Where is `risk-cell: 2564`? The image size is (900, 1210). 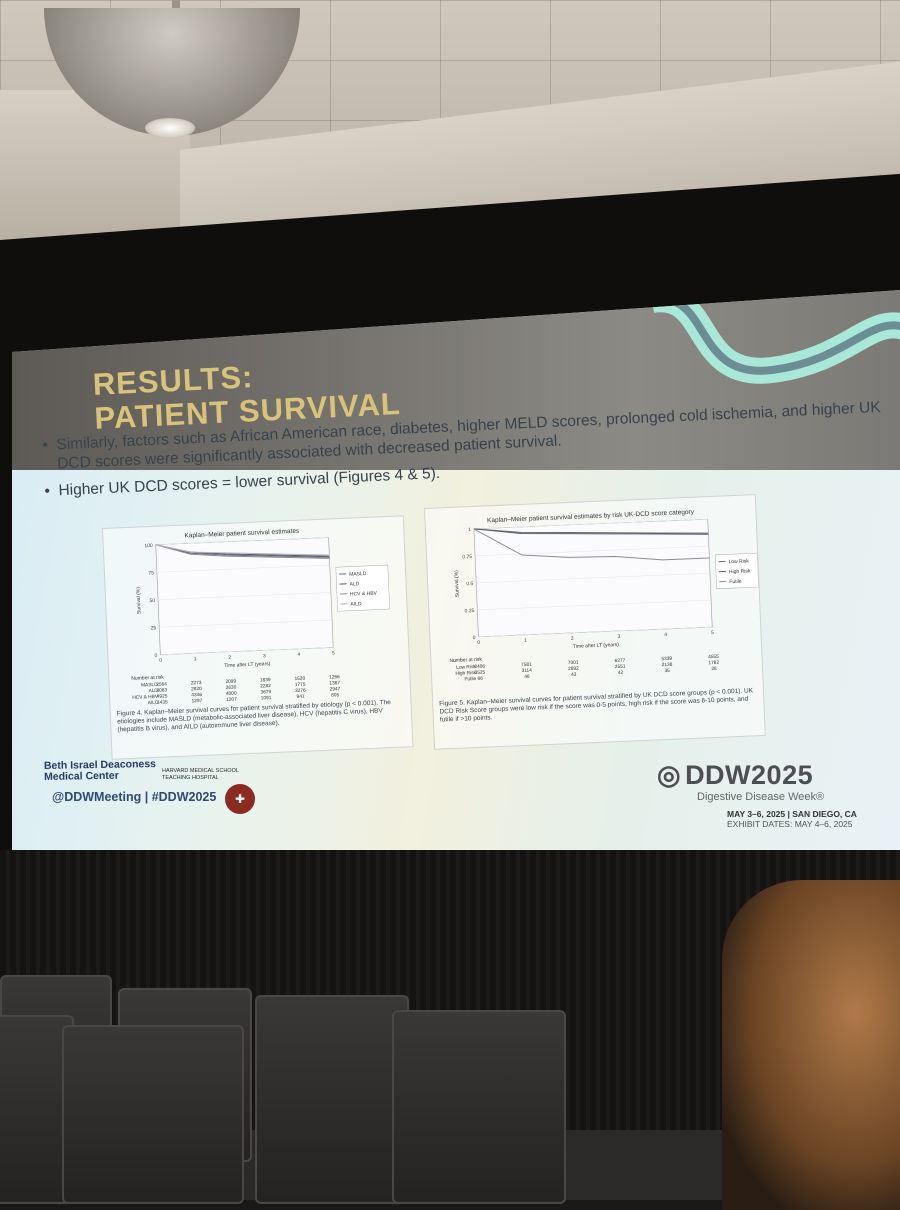
risk-cell: 2564 is located at coordinates (161, 684).